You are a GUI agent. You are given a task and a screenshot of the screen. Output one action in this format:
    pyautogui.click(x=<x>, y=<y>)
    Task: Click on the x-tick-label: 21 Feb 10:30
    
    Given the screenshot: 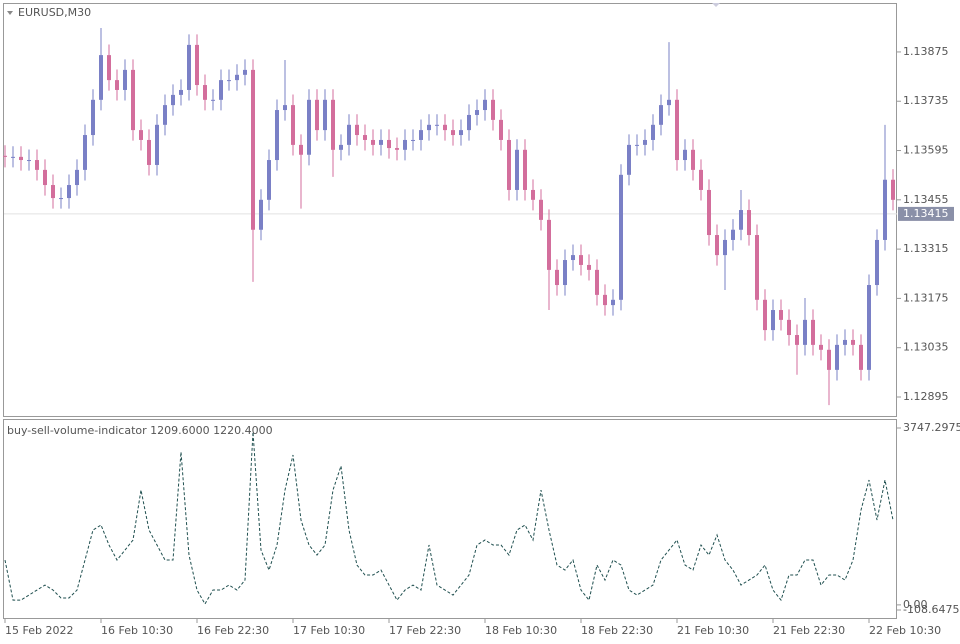 What is the action you would take?
    pyautogui.click(x=713, y=630)
    